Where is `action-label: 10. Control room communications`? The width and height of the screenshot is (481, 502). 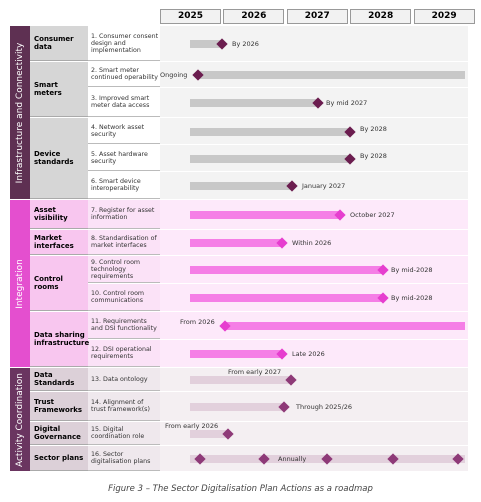
action-label: 10. Control room communications is located at coordinates (124, 297).